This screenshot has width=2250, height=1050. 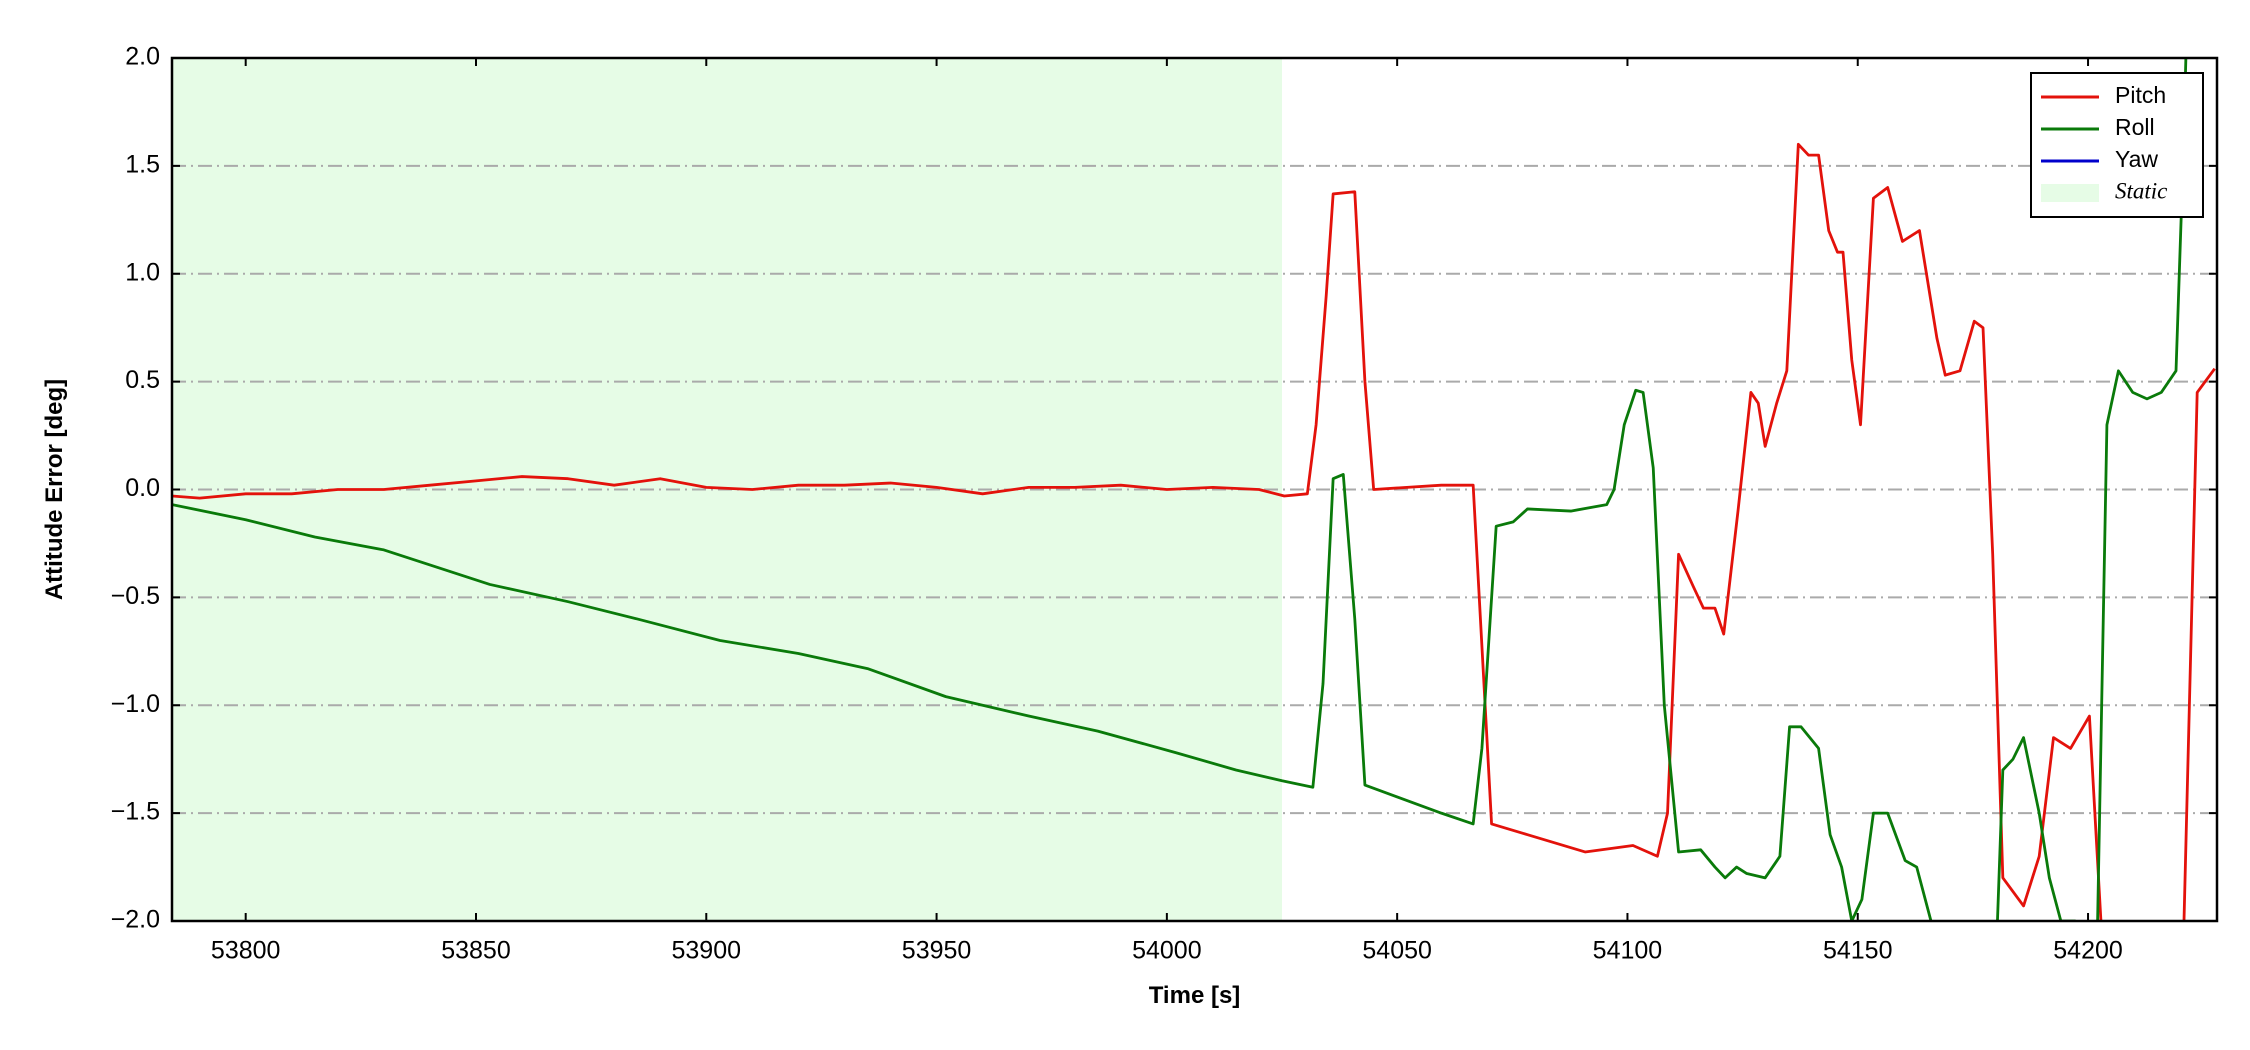 What do you see at coordinates (2140, 95) in the screenshot?
I see `legend-label: Pitch` at bounding box center [2140, 95].